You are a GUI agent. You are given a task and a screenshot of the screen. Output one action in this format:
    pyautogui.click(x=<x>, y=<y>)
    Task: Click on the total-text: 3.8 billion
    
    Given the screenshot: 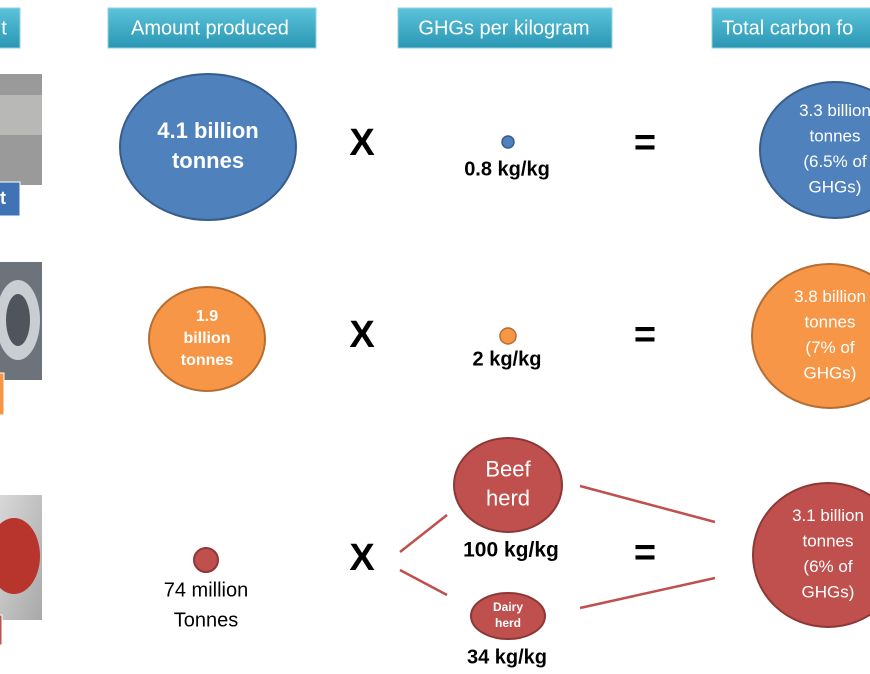 What is the action you would take?
    pyautogui.click(x=830, y=296)
    